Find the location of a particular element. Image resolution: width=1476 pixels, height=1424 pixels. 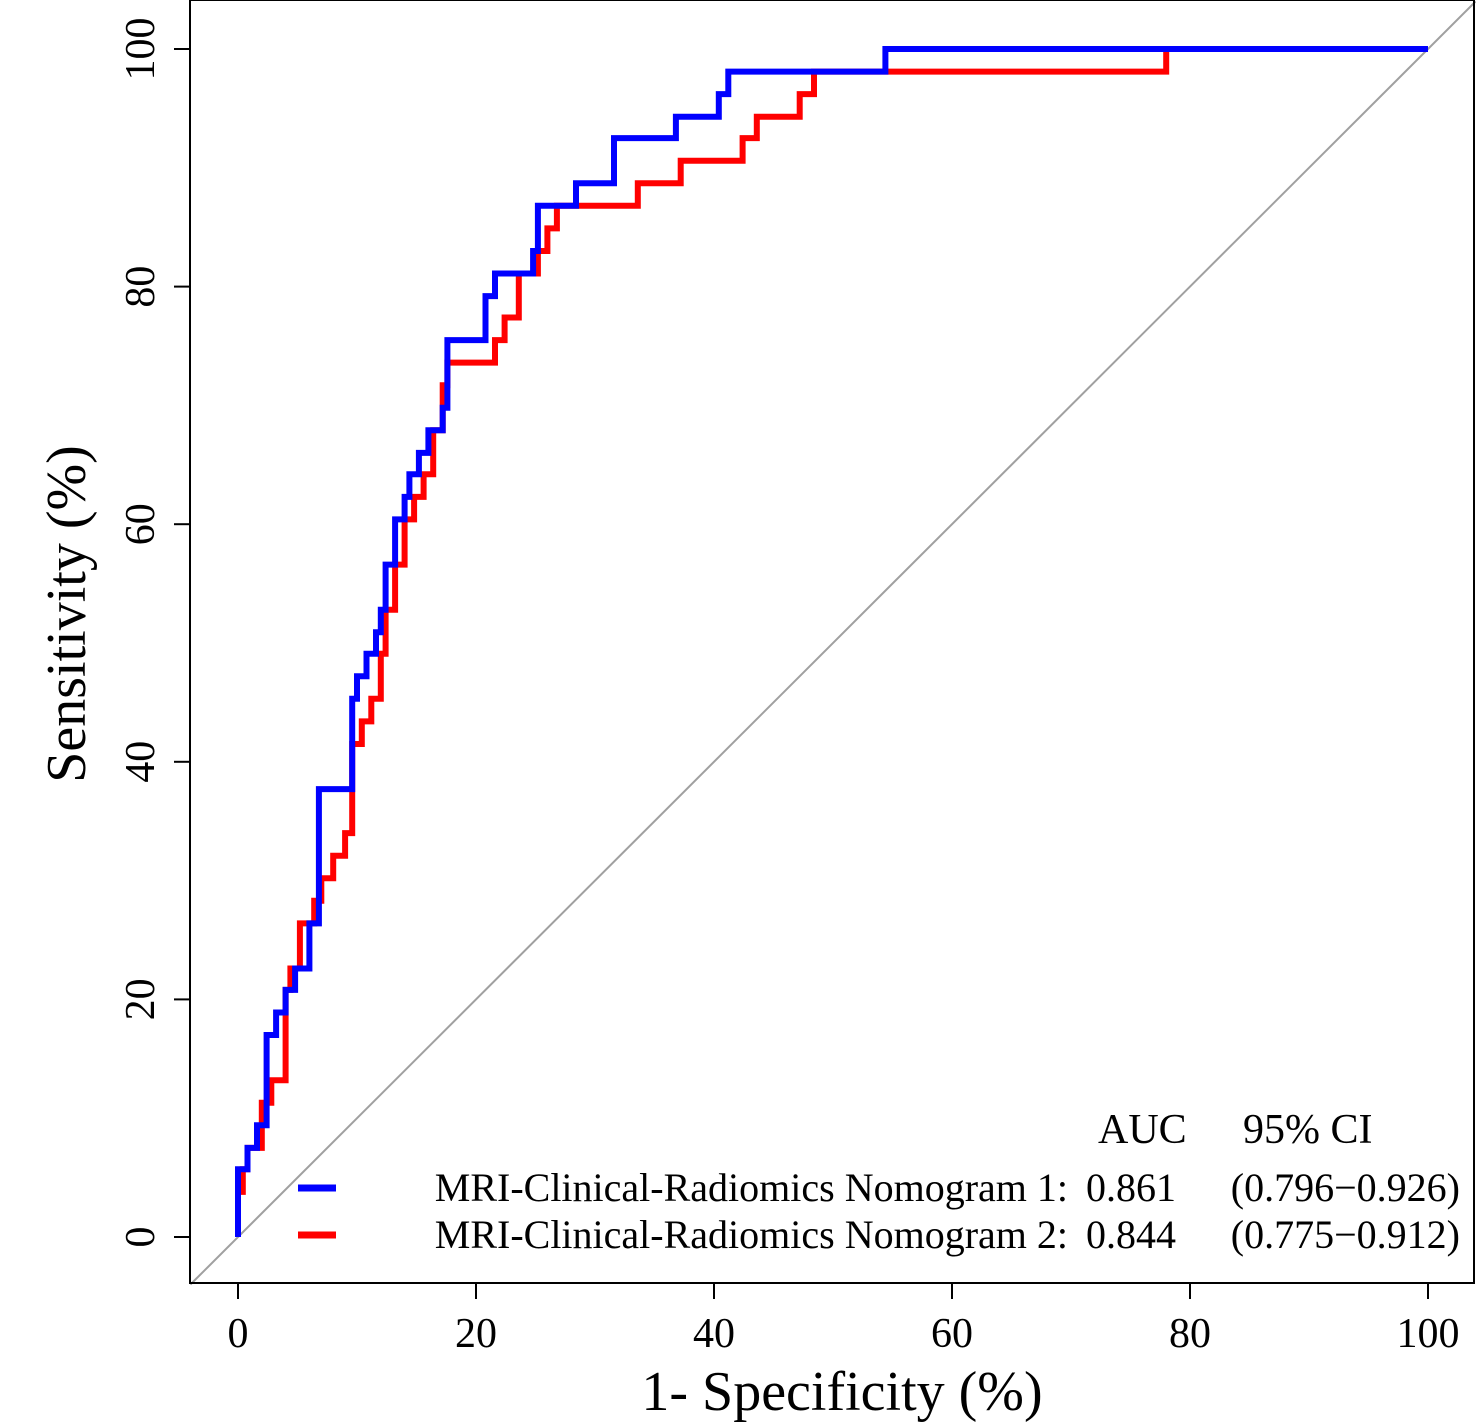

x-tick-label: 40 is located at coordinates (714, 1334).